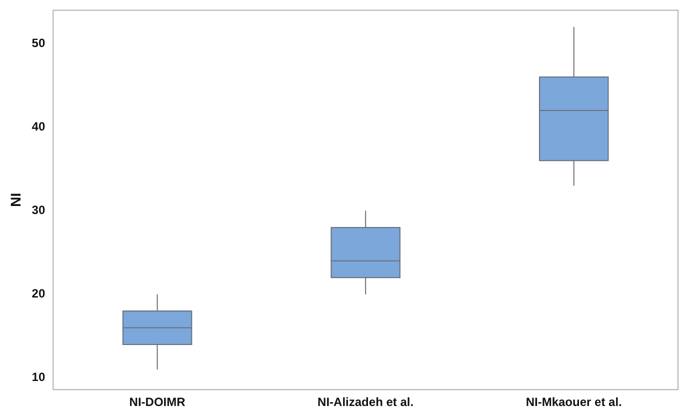  I want to click on y-tick-label: 30, so click(39, 210).